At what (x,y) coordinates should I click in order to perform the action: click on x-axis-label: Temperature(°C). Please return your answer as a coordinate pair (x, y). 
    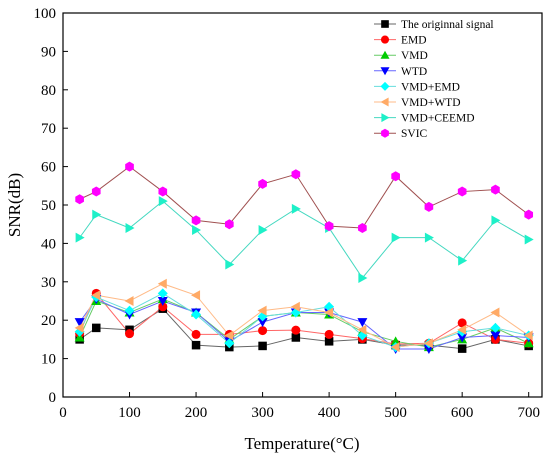
    Looking at the image, I should click on (301, 443).